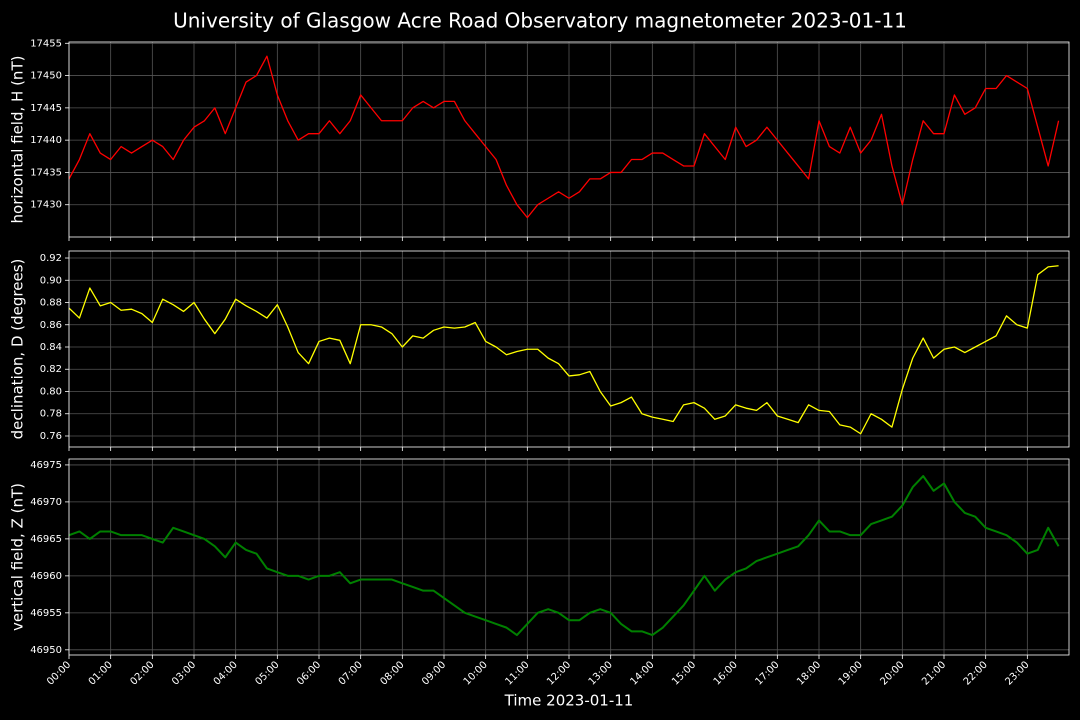 This screenshot has width=1080, height=720. What do you see at coordinates (51, 303) in the screenshot?
I see `y-tick-label: 0.88` at bounding box center [51, 303].